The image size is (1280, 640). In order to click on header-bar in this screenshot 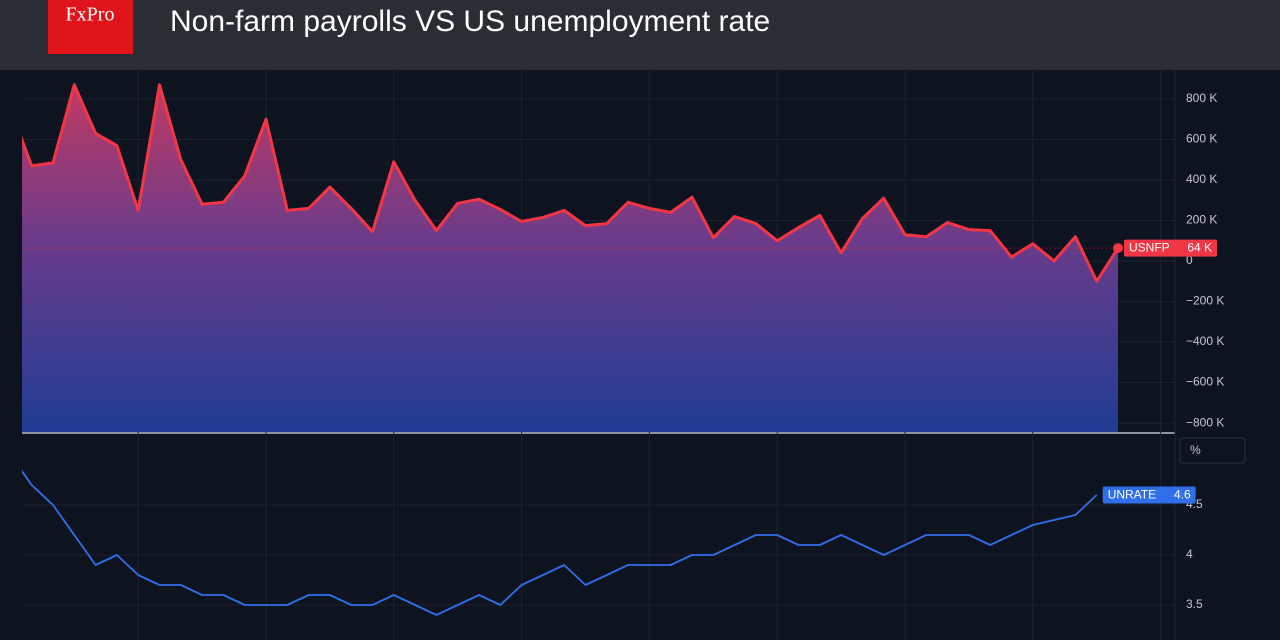, I will do `click(640, 35)`.